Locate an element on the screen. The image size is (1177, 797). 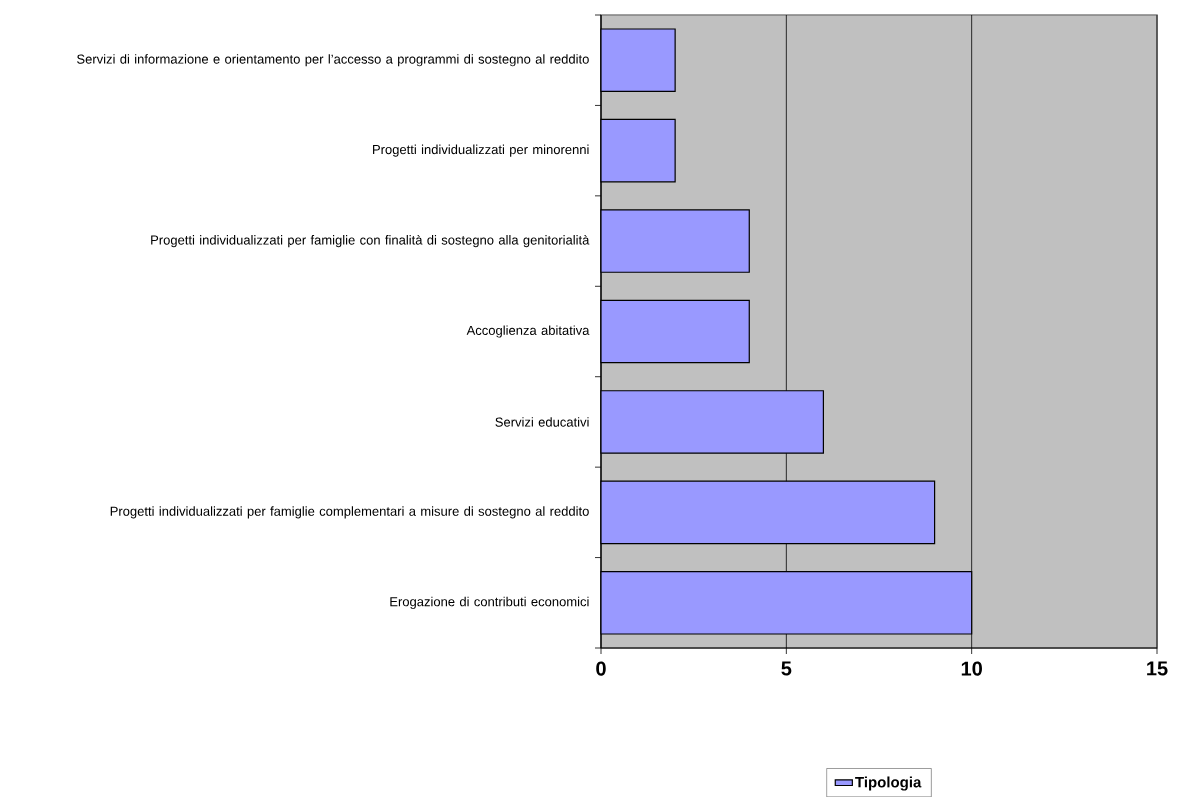
x-tick-label: 15 is located at coordinates (1157, 668).